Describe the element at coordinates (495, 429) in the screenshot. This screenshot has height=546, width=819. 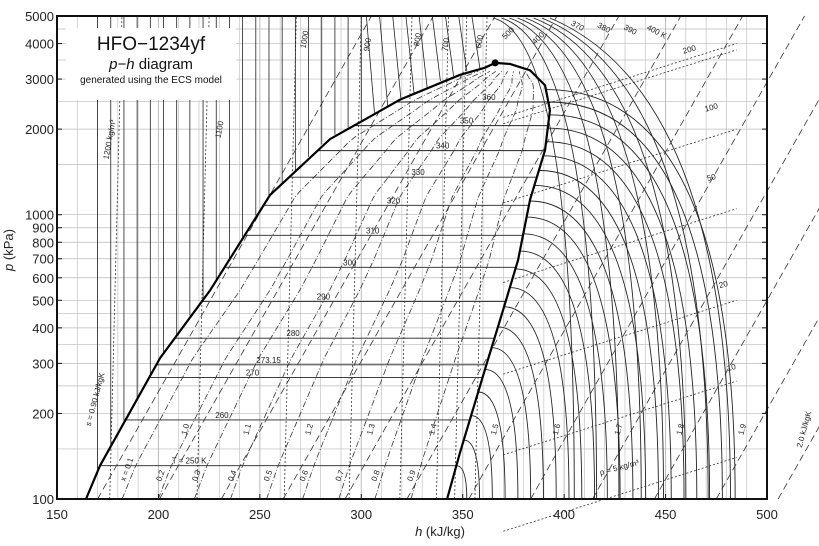
I see `isentrope-label: 1.5` at that location.